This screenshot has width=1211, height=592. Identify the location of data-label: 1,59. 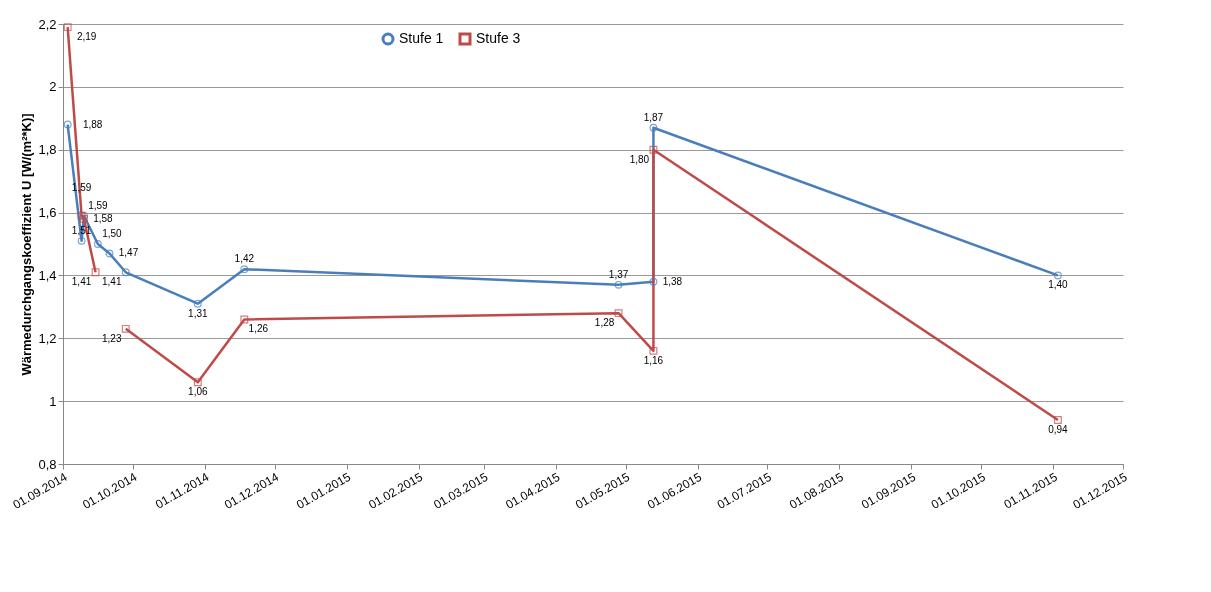
(98, 205).